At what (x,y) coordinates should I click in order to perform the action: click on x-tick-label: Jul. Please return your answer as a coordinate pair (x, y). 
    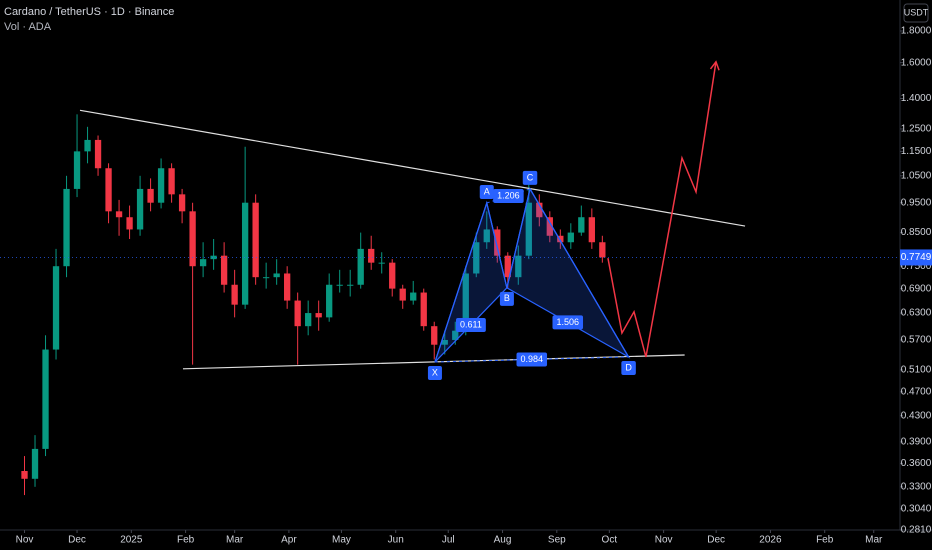
    Looking at the image, I should click on (448, 540).